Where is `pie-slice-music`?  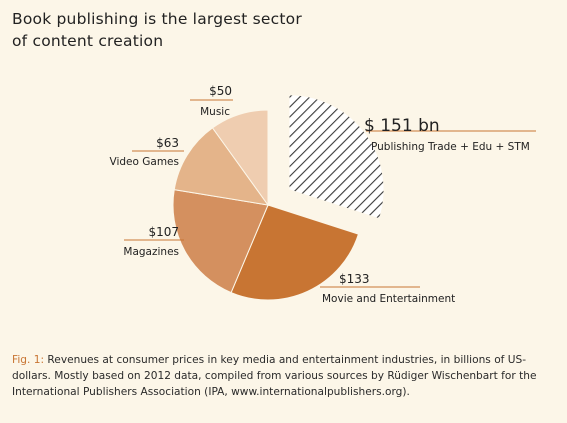 pie-slice-music is located at coordinates (240, 158).